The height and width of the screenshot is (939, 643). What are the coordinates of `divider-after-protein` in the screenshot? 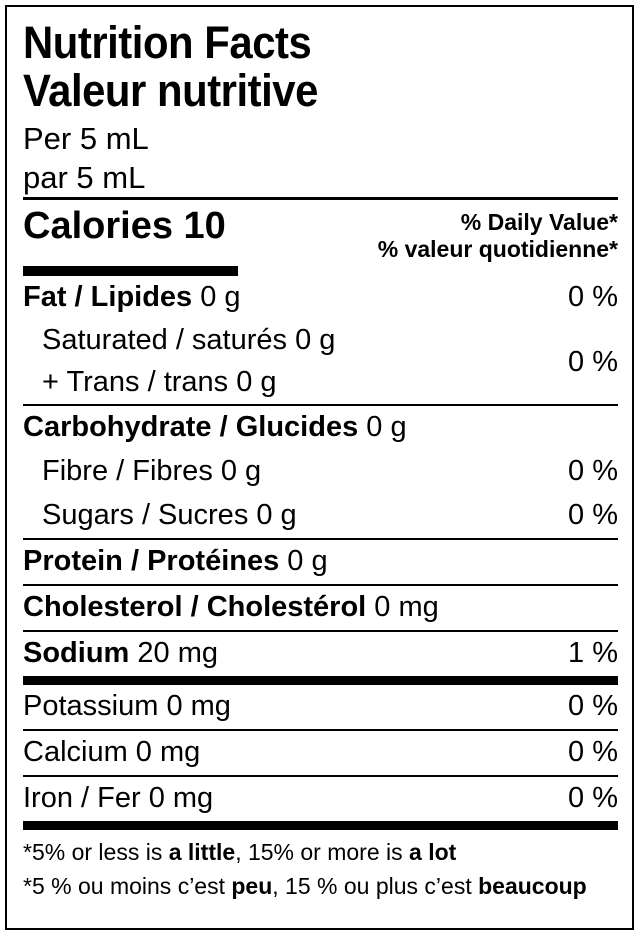 It's located at (320, 585).